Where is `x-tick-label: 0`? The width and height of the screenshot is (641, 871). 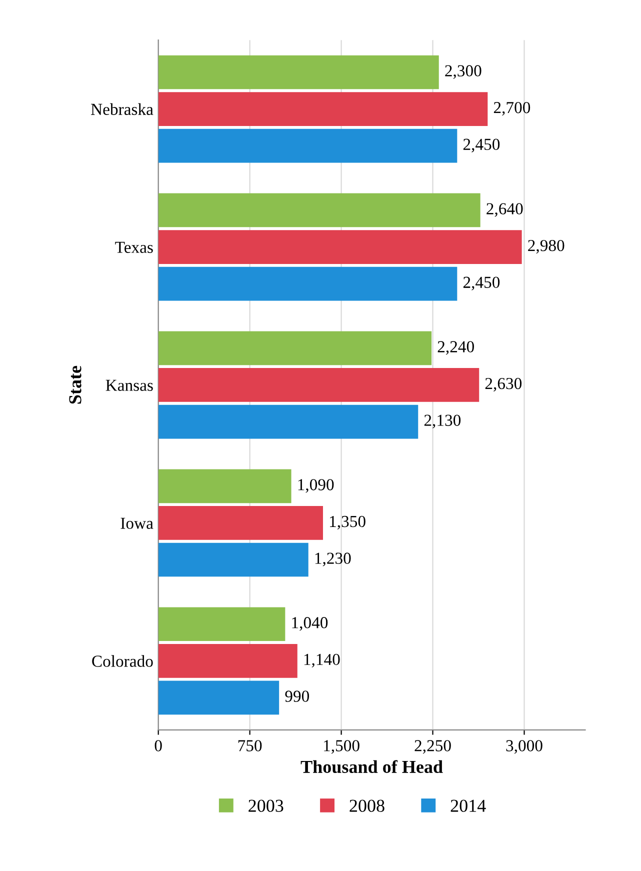
x-tick-label: 0 is located at coordinates (158, 746).